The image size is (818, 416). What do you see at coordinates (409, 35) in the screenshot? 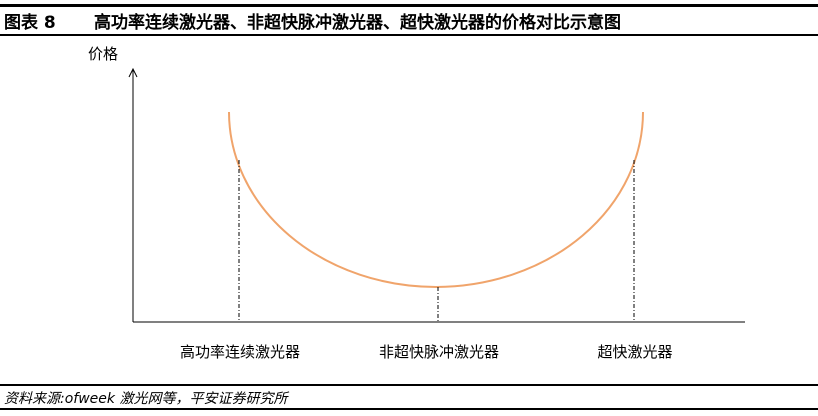
I see `title-rule` at bounding box center [409, 35].